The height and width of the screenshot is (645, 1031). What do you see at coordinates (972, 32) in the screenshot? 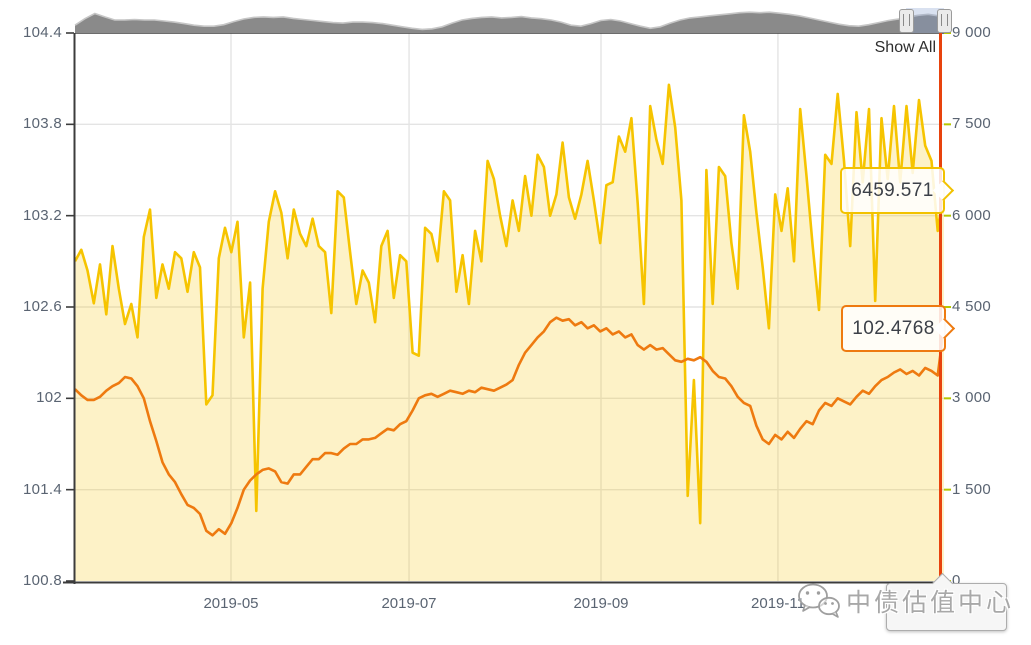
I see `y-axis-right-label: 9 000` at bounding box center [972, 32].